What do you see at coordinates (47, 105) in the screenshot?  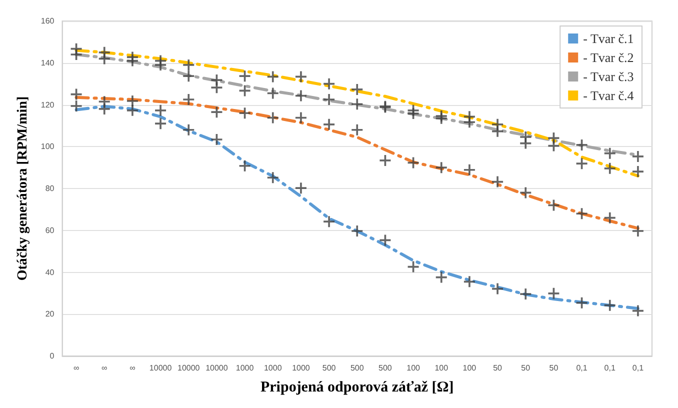 I see `y-tick-label: 120` at bounding box center [47, 105].